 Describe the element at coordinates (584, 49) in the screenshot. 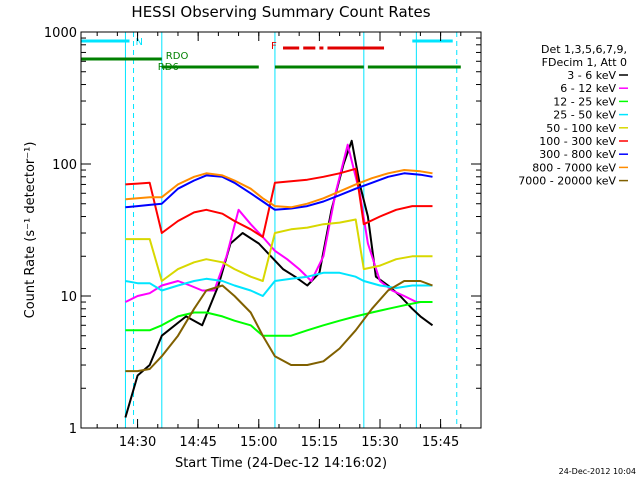

I see `legend-header-line-1: Det 1,3,5,6,7,9,` at that location.